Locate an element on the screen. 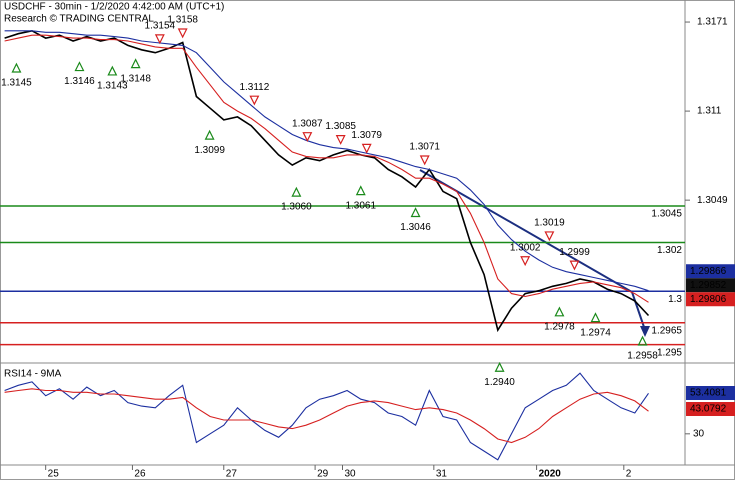 Image resolution: width=735 pixels, height=480 pixels. y-tick-label: 1.3171 is located at coordinates (712, 22).